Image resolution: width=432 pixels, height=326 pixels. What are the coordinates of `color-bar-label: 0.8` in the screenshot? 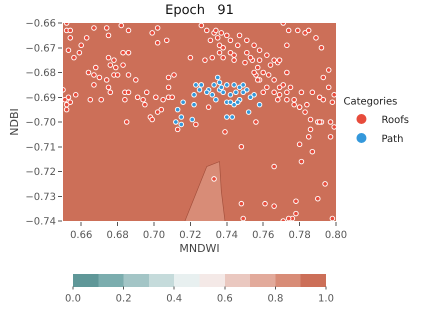 It's located at (275, 299).